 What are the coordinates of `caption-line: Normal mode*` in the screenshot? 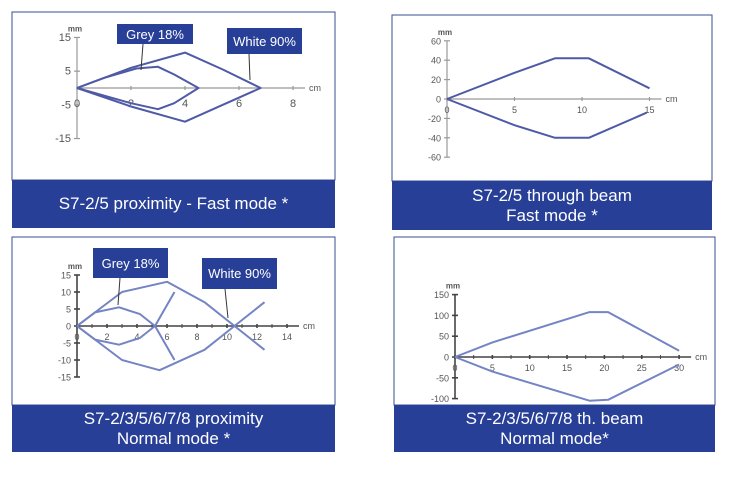 It's located at (554, 438).